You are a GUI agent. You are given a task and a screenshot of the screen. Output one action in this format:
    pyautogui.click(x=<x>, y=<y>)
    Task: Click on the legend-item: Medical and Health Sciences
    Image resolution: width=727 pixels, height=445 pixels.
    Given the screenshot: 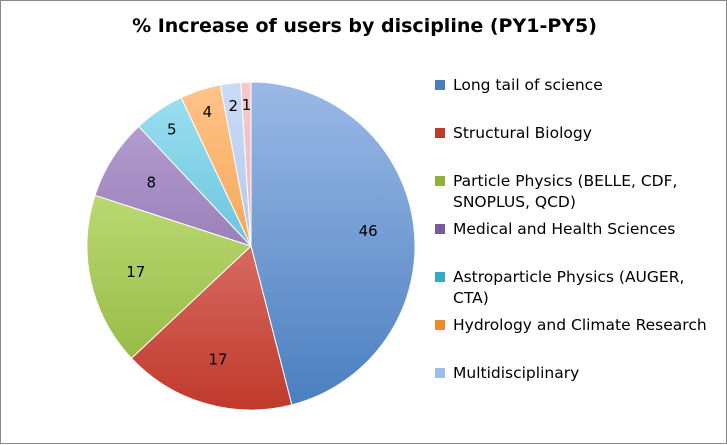 What is the action you would take?
    pyautogui.click(x=580, y=229)
    